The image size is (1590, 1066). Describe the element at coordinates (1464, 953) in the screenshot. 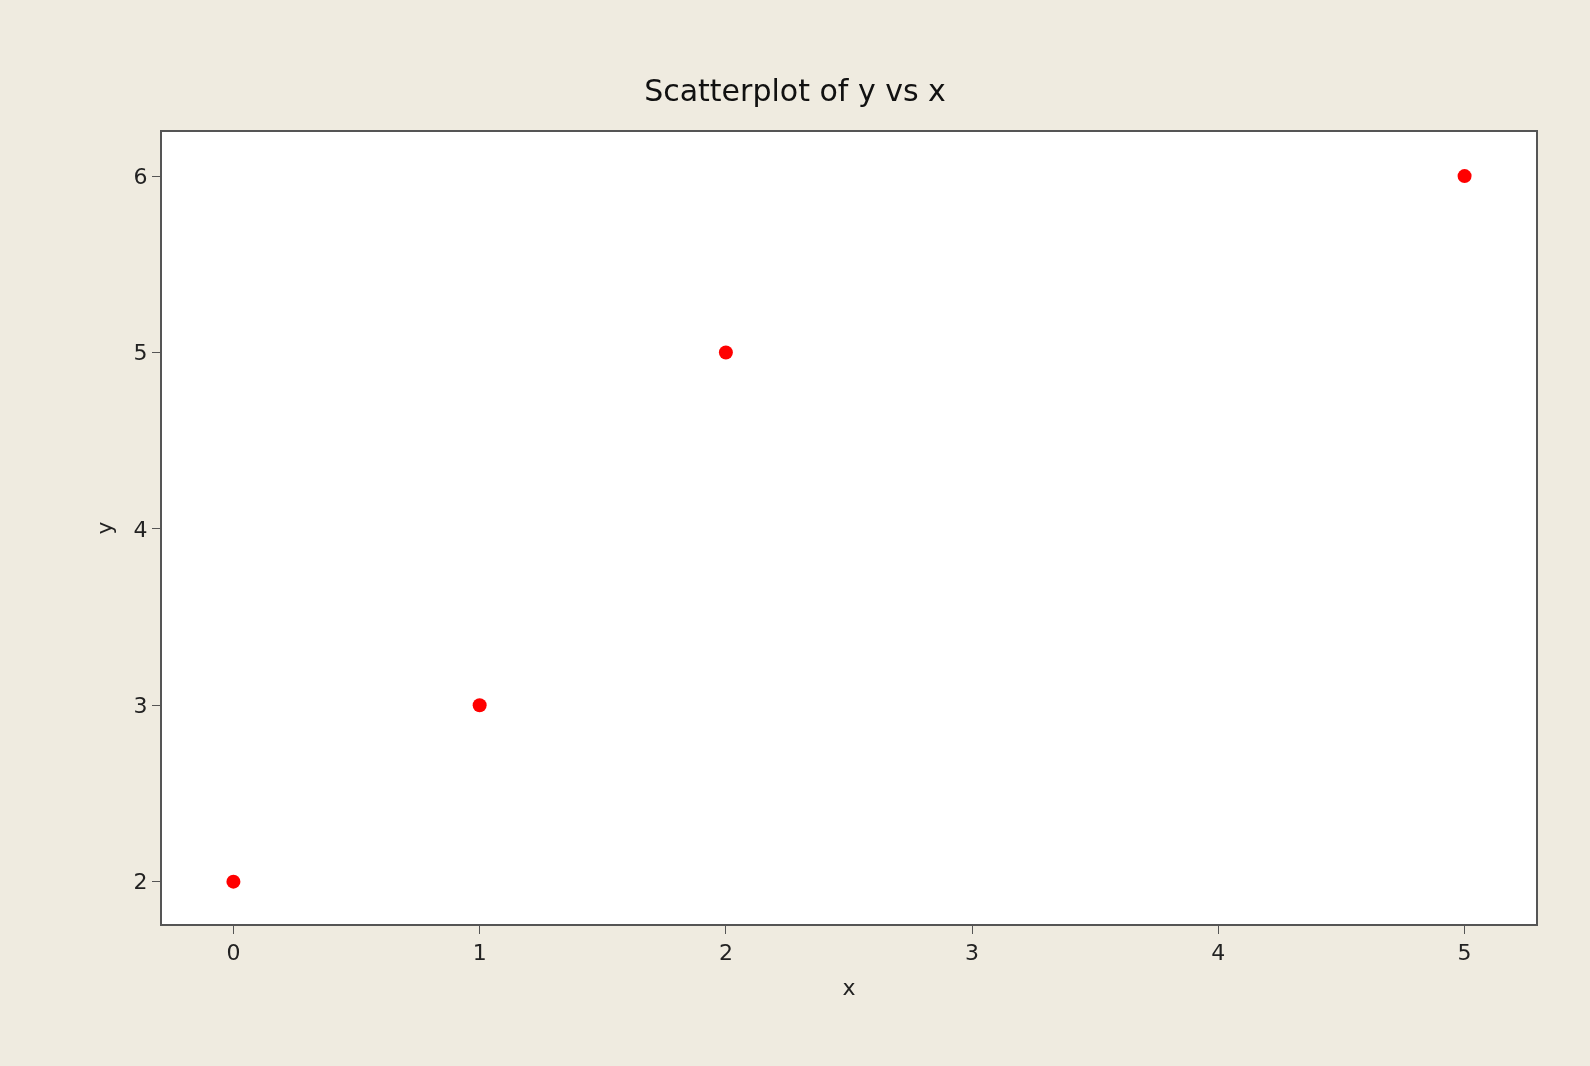

I see `x-tick-label: 5` at that location.